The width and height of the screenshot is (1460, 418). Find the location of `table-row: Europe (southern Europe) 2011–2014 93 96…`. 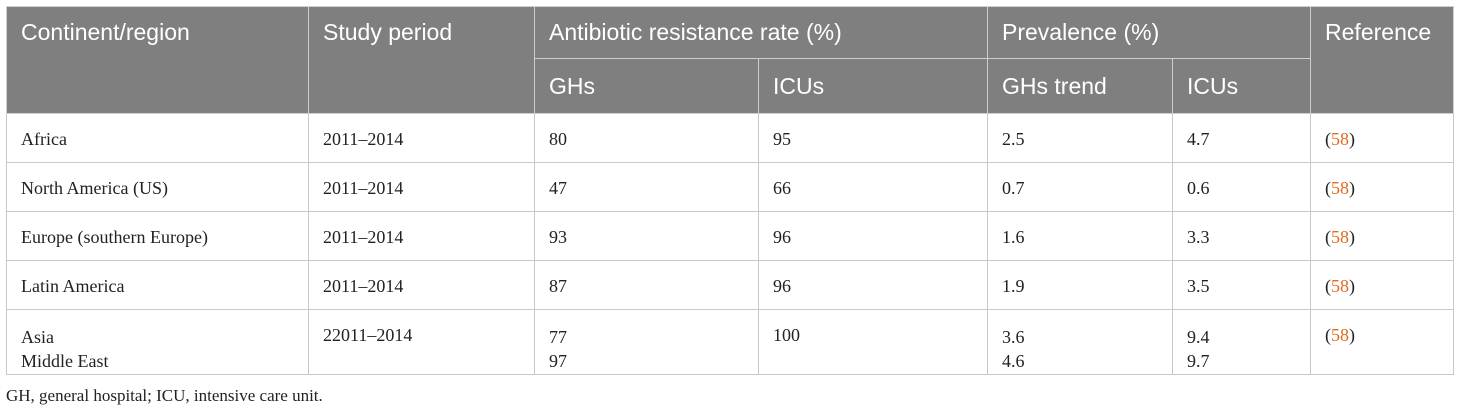

table-row: Europe (southern Europe) 2011–2014 93 96… is located at coordinates (730, 236).